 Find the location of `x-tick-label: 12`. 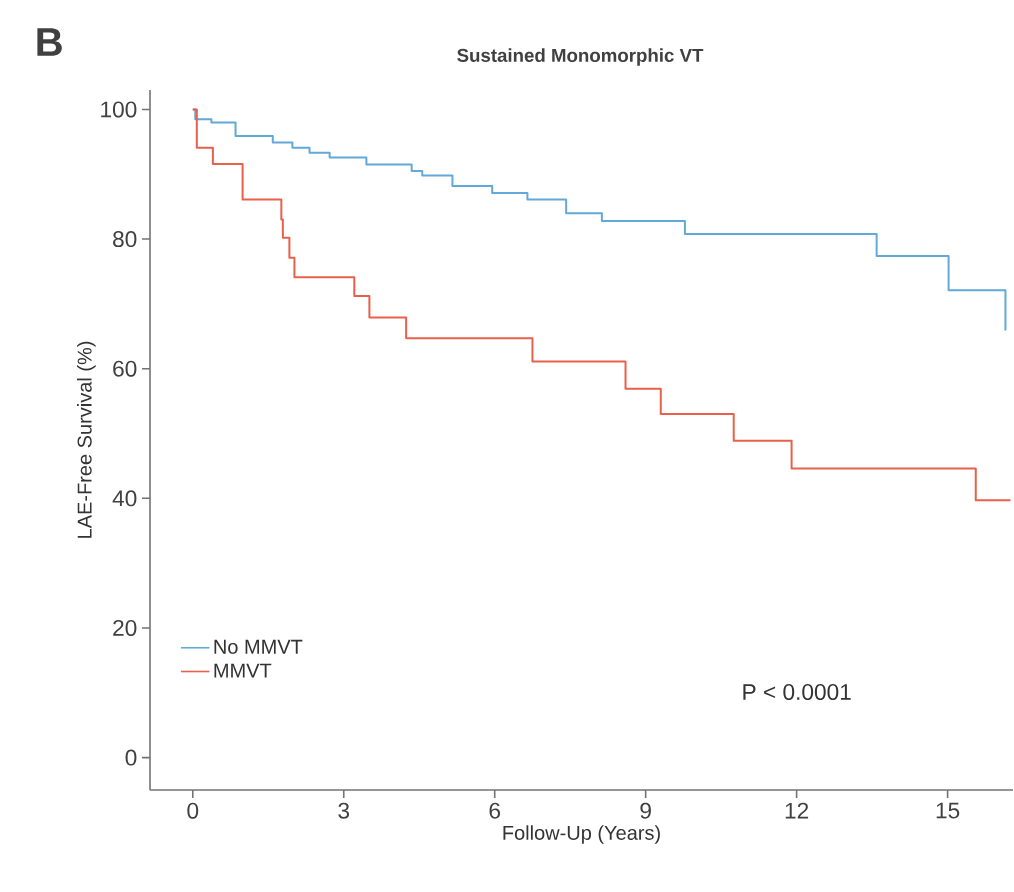

x-tick-label: 12 is located at coordinates (797, 810).